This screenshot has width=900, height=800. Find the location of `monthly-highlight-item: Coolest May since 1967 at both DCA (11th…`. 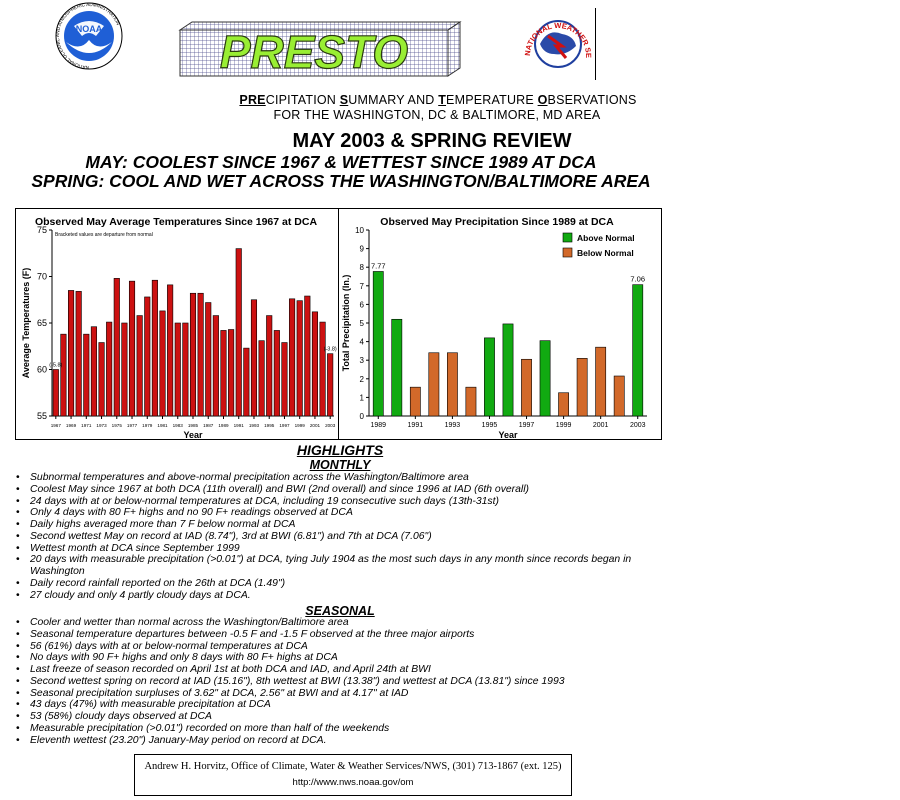

monthly-highlight-item: Coolest May since 1967 at both DCA (11th… is located at coordinates (334, 490).